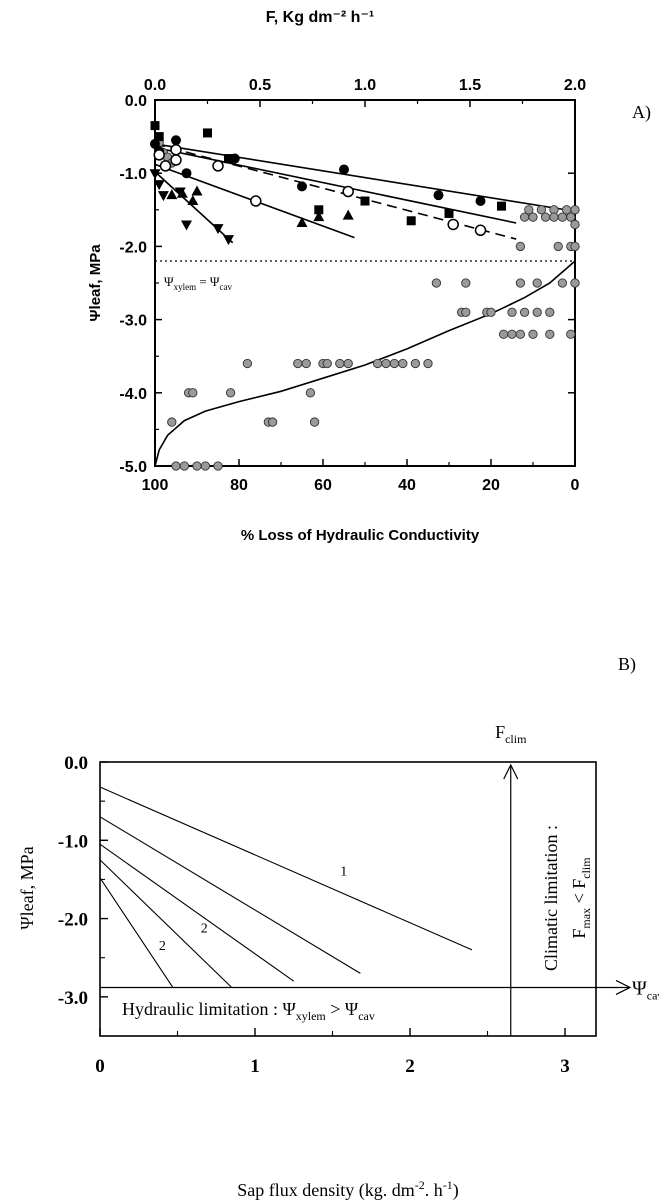 The width and height of the screenshot is (659, 1203). I want to click on panel-b-climatic-line2: Fmax < Fclim, so click(581, 898).